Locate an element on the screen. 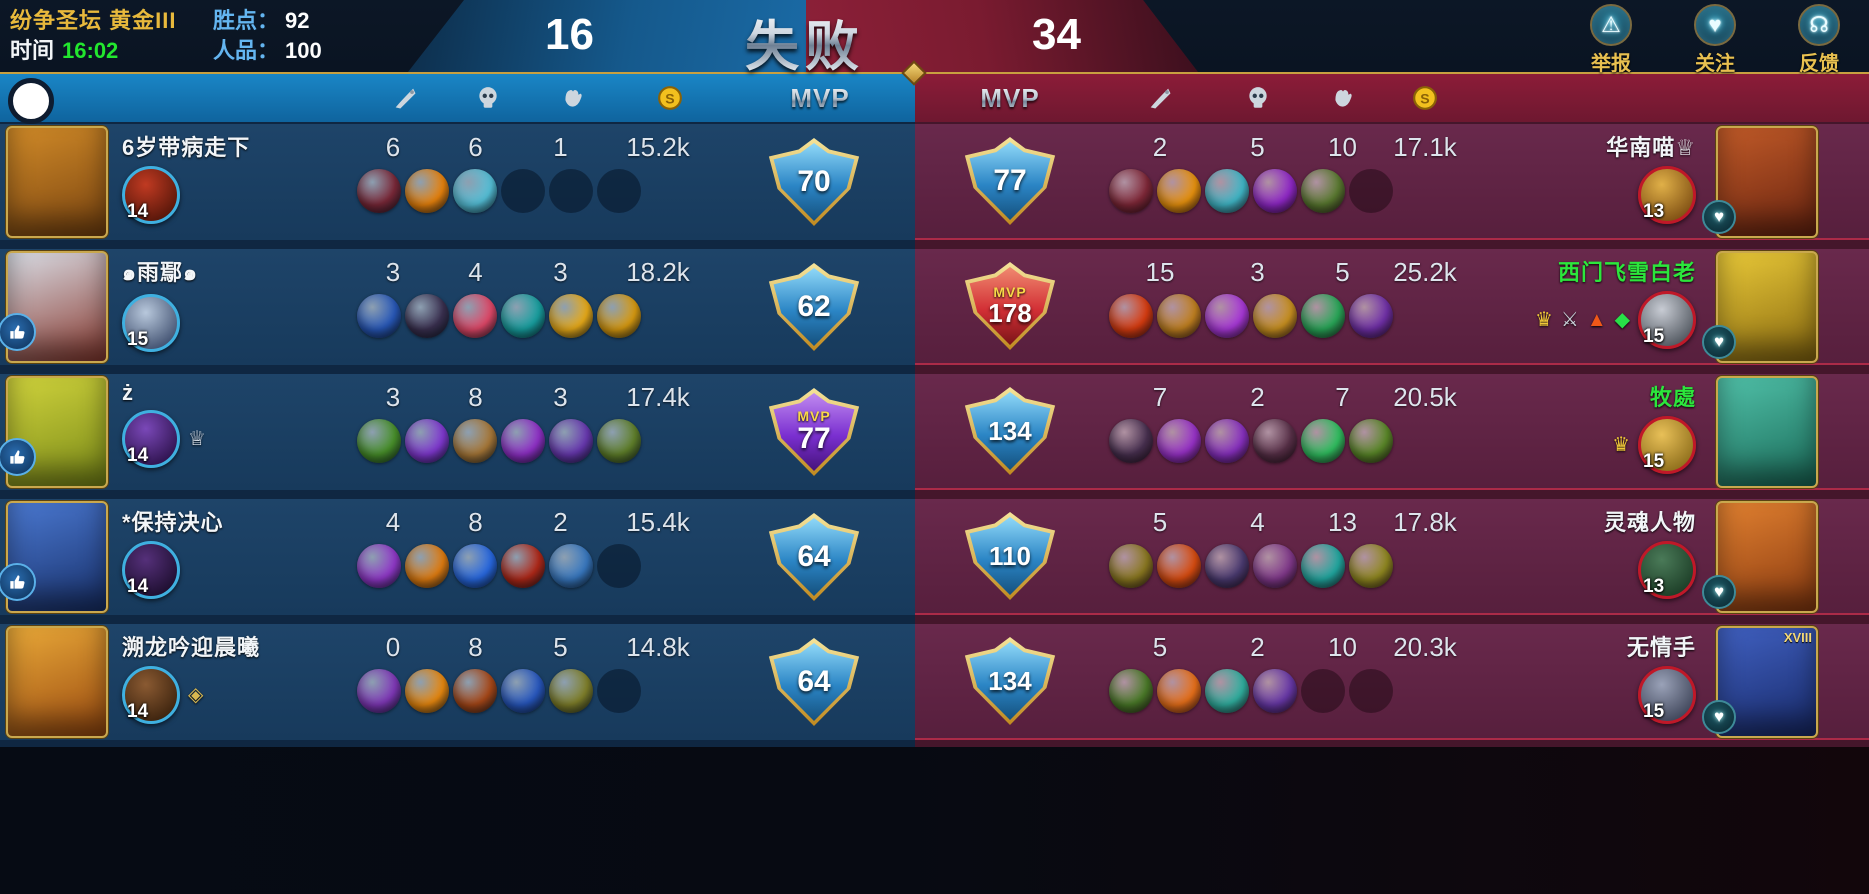 The width and height of the screenshot is (1869, 894). feedback-label: 反馈 is located at coordinates (1819, 64).